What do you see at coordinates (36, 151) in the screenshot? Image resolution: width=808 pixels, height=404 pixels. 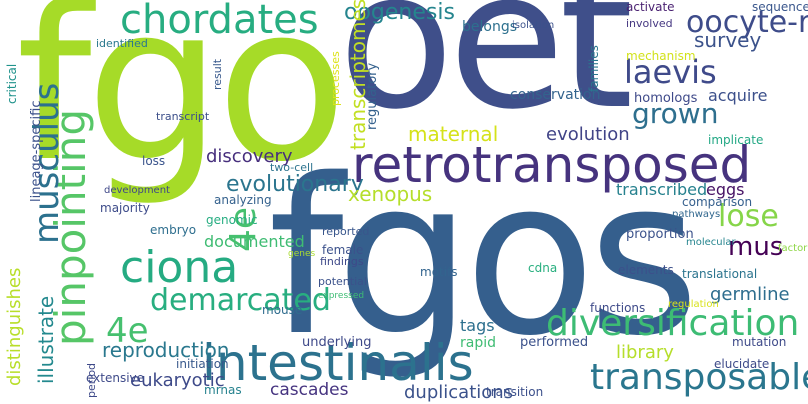 I see `word-lineage-specific: lineage-specific` at bounding box center [36, 151].